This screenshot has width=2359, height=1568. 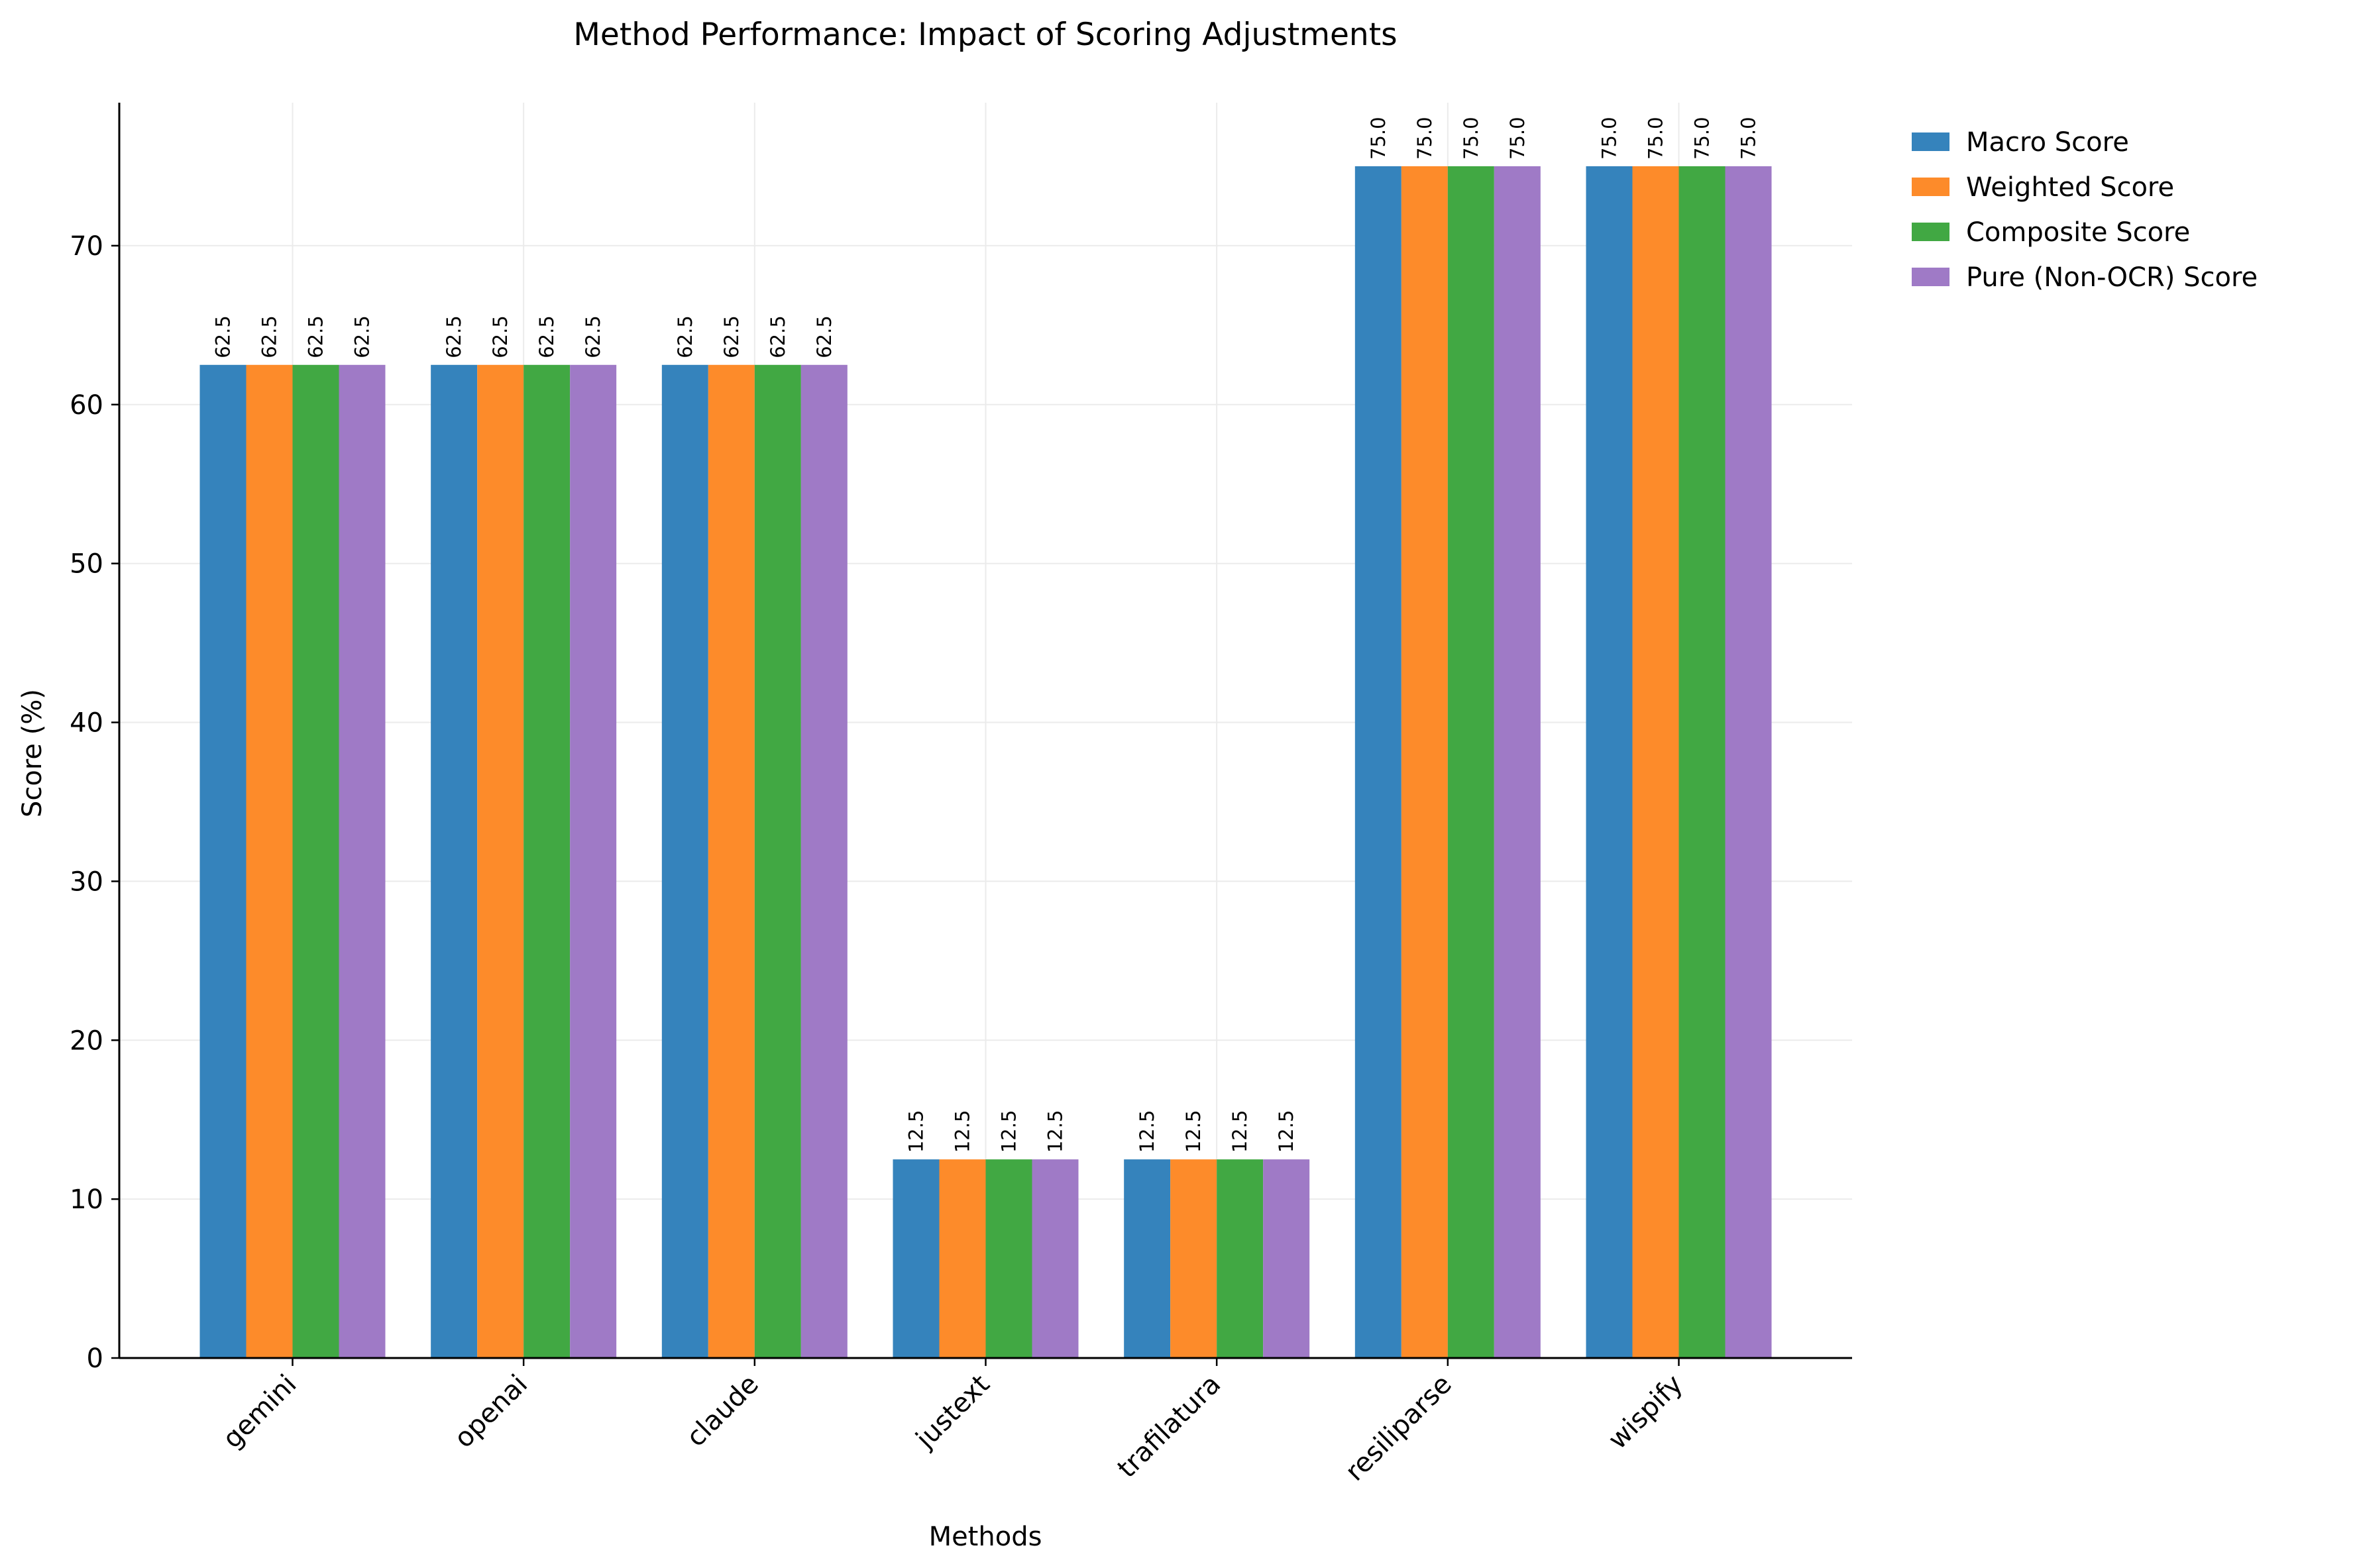 What do you see at coordinates (86, 405) in the screenshot?
I see `y-tick-label: 60` at bounding box center [86, 405].